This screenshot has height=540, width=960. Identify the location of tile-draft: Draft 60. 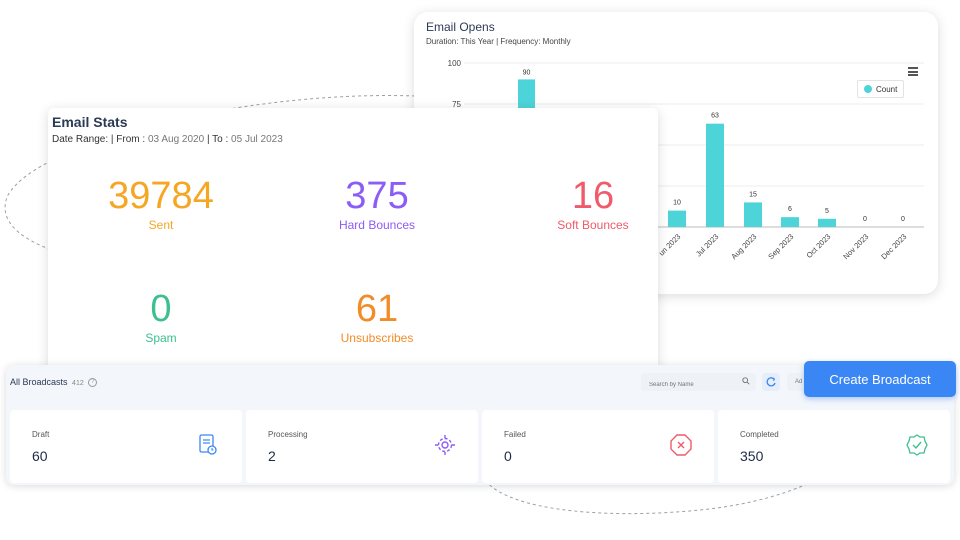
(126, 446).